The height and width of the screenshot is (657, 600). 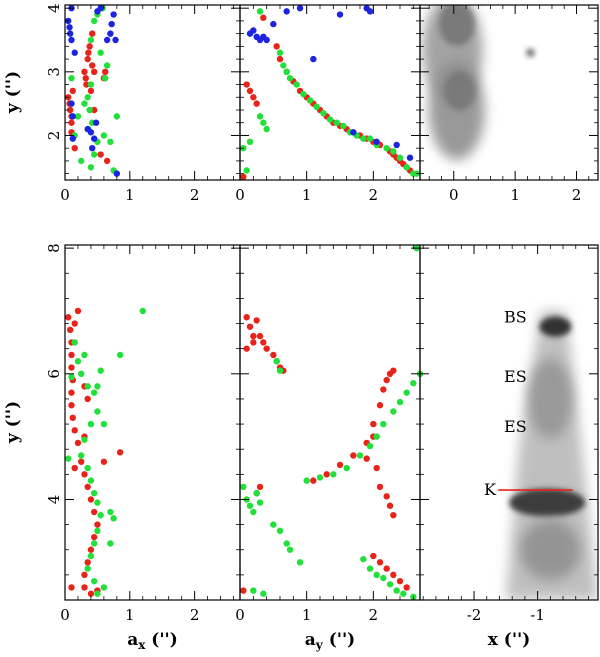 What do you see at coordinates (143, 103) in the screenshot?
I see `ax-top-axes: 0 1 2 2 3 4` at bounding box center [143, 103].